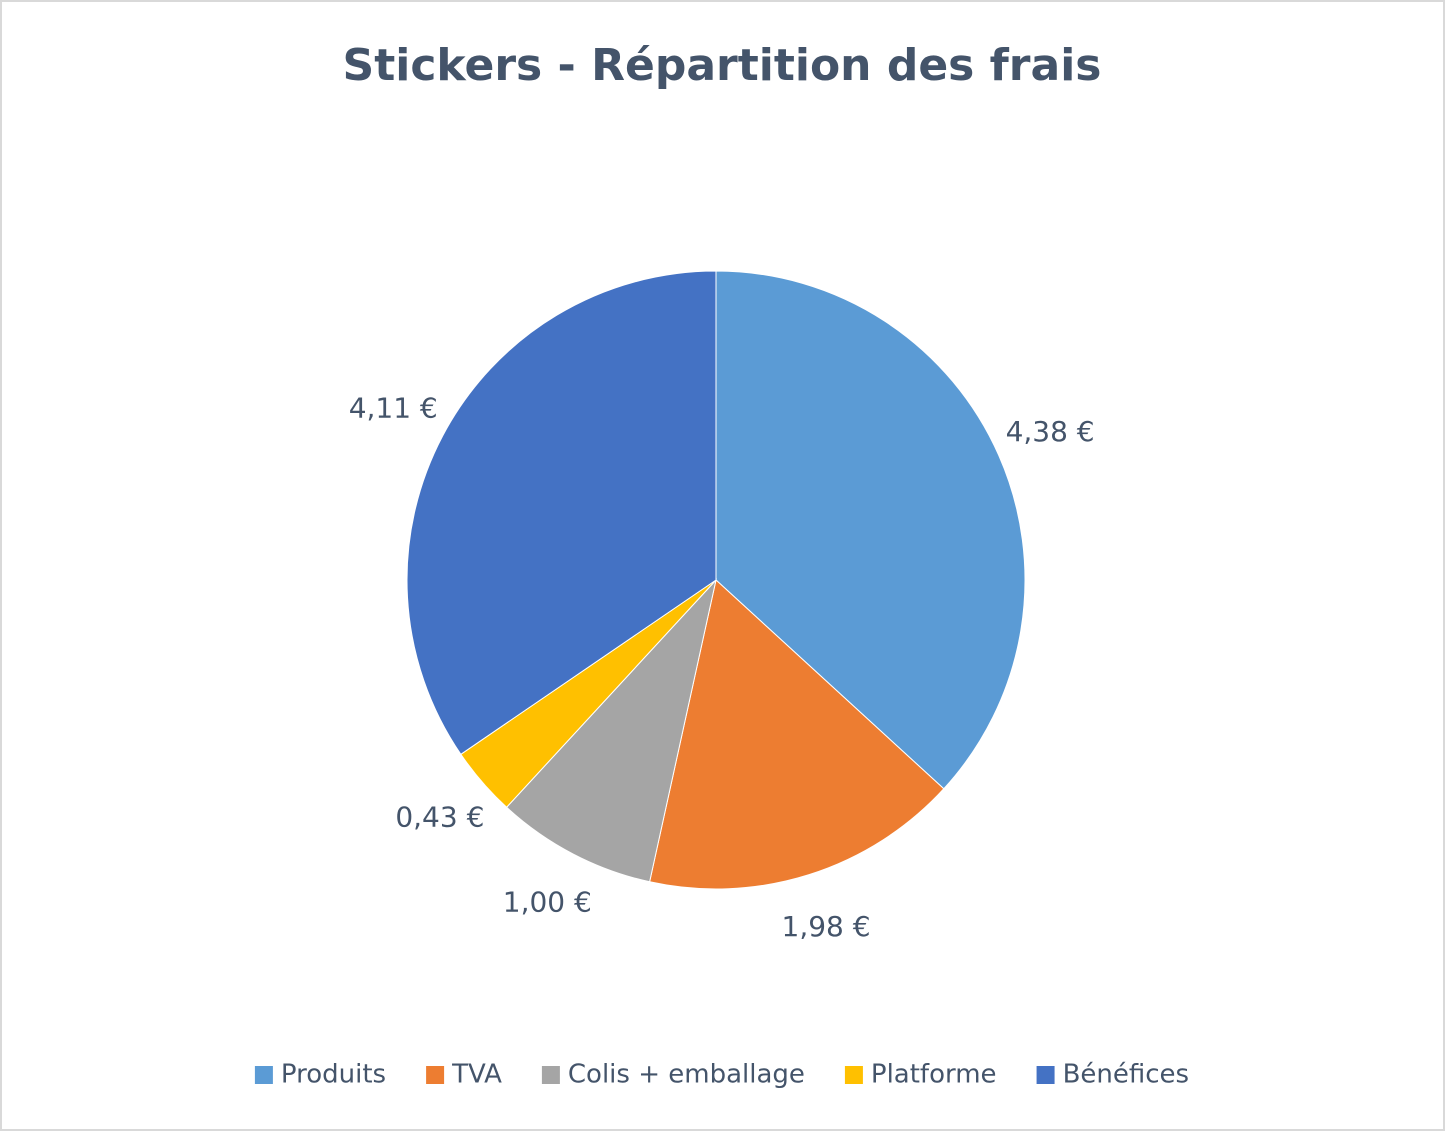 This screenshot has width=1445, height=1131. Describe the element at coordinates (686, 1075) in the screenshot. I see `legend-label: Colis + emballage` at that location.